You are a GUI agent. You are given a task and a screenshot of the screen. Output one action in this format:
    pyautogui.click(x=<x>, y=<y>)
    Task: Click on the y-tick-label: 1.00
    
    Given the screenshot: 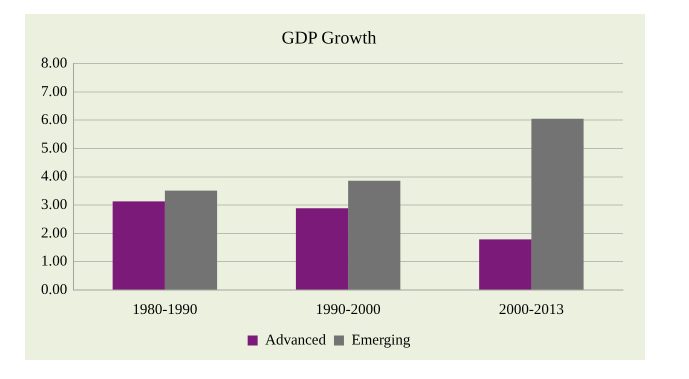 What is the action you would take?
    pyautogui.click(x=54, y=262)
    